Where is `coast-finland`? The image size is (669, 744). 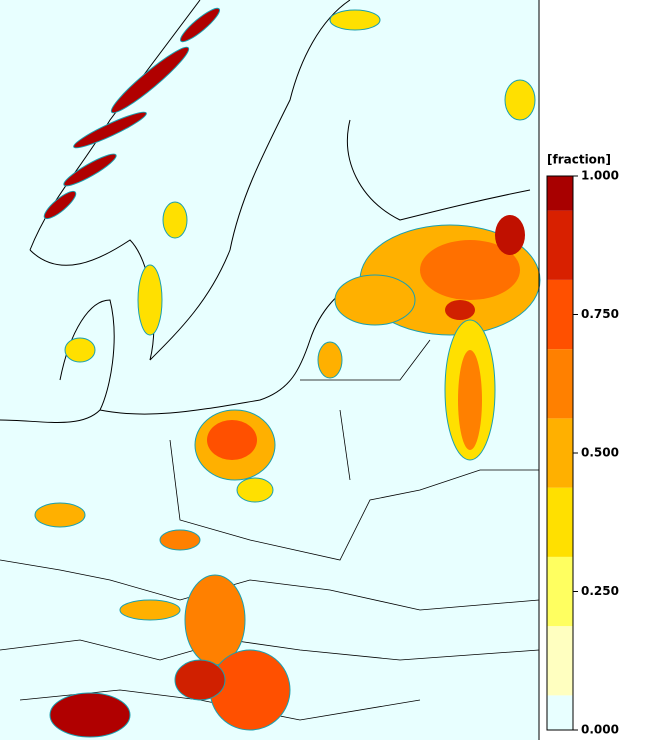
coast-finland is located at coordinates (438, 170).